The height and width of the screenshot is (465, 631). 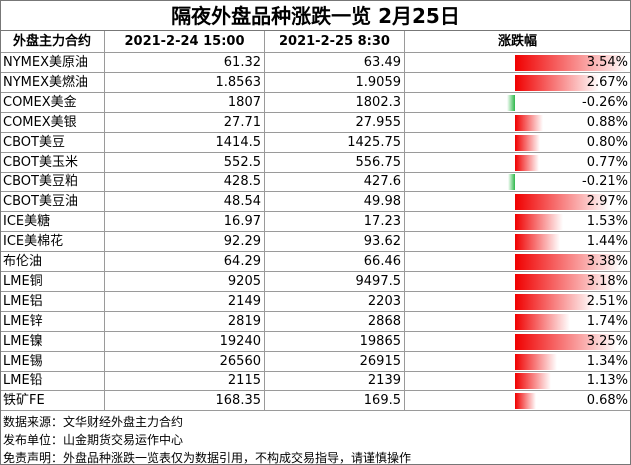 I want to click on prev-cell: 1414.5, so click(x=185, y=142).